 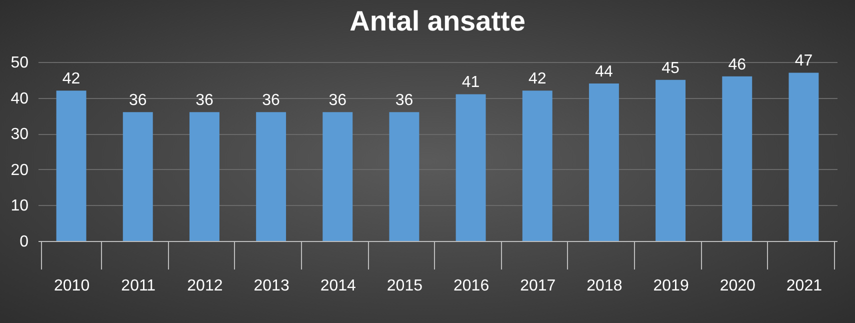 What do you see at coordinates (19, 99) in the screenshot?
I see `y-tick-label: 40` at bounding box center [19, 99].